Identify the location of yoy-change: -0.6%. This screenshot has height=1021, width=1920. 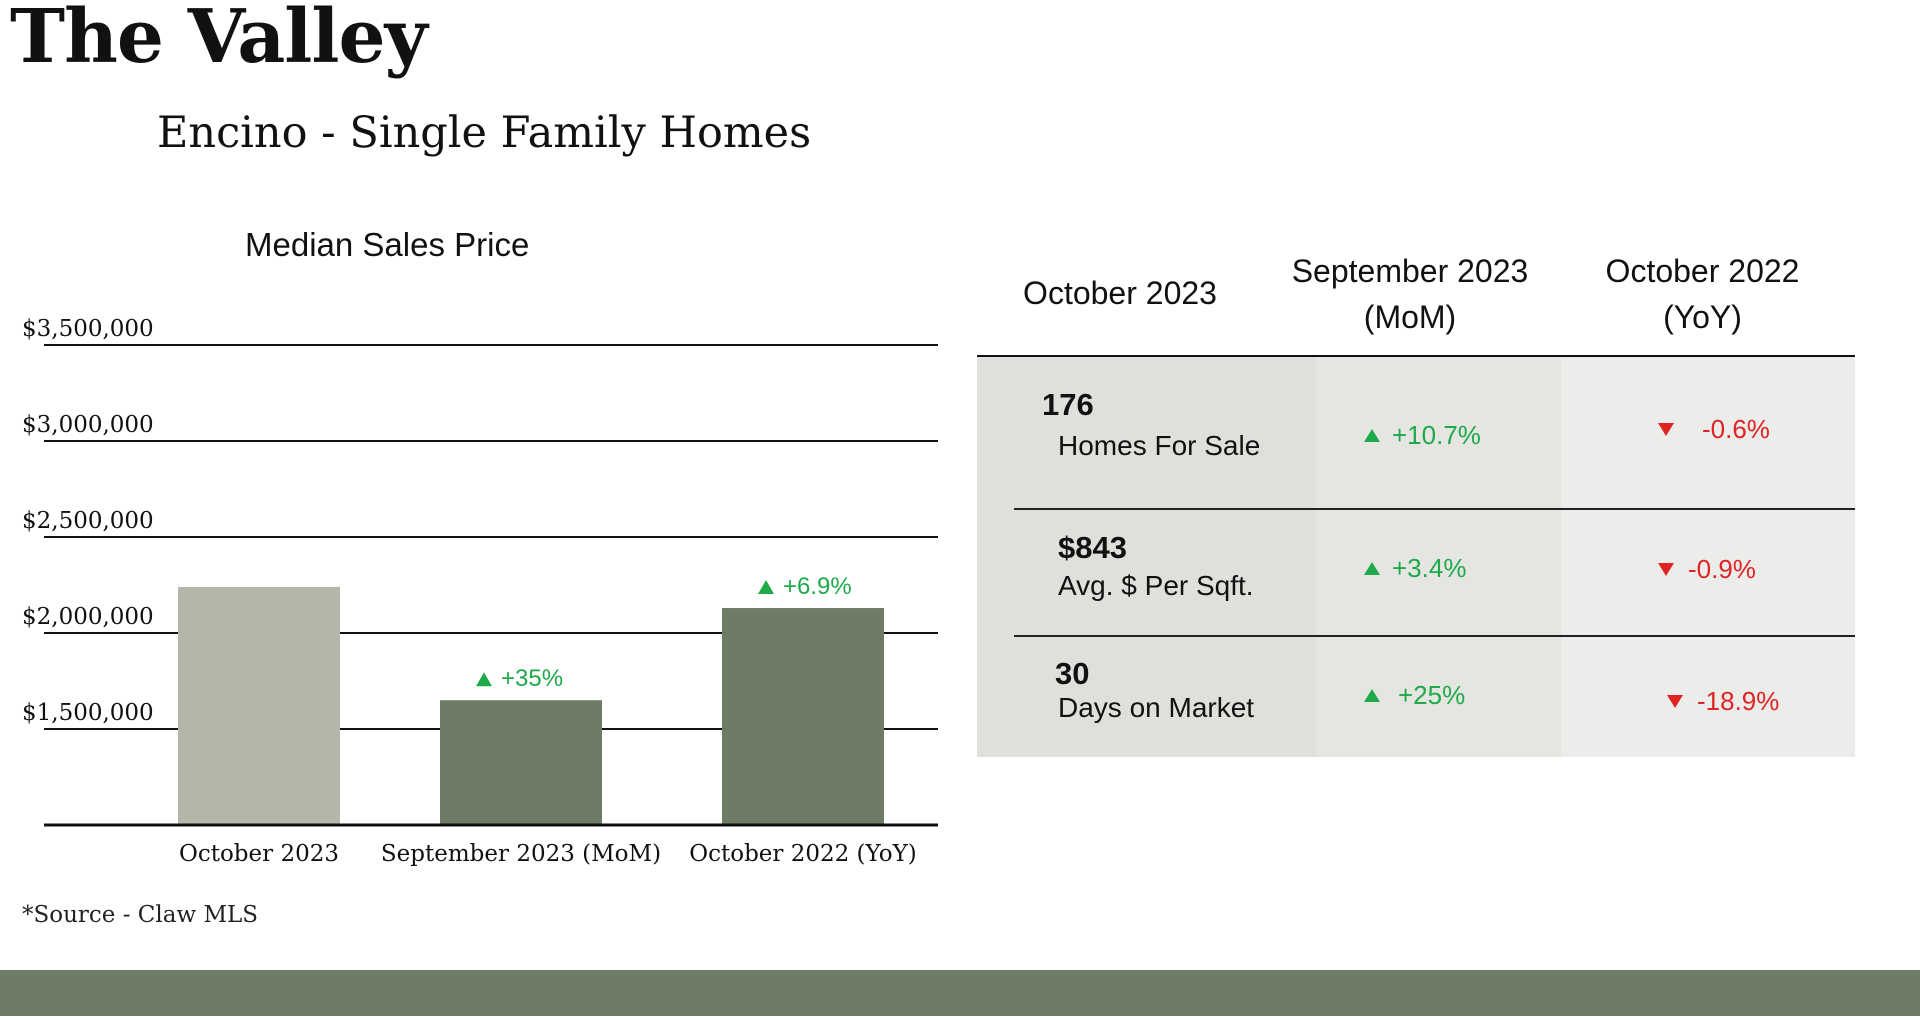
(1714, 429).